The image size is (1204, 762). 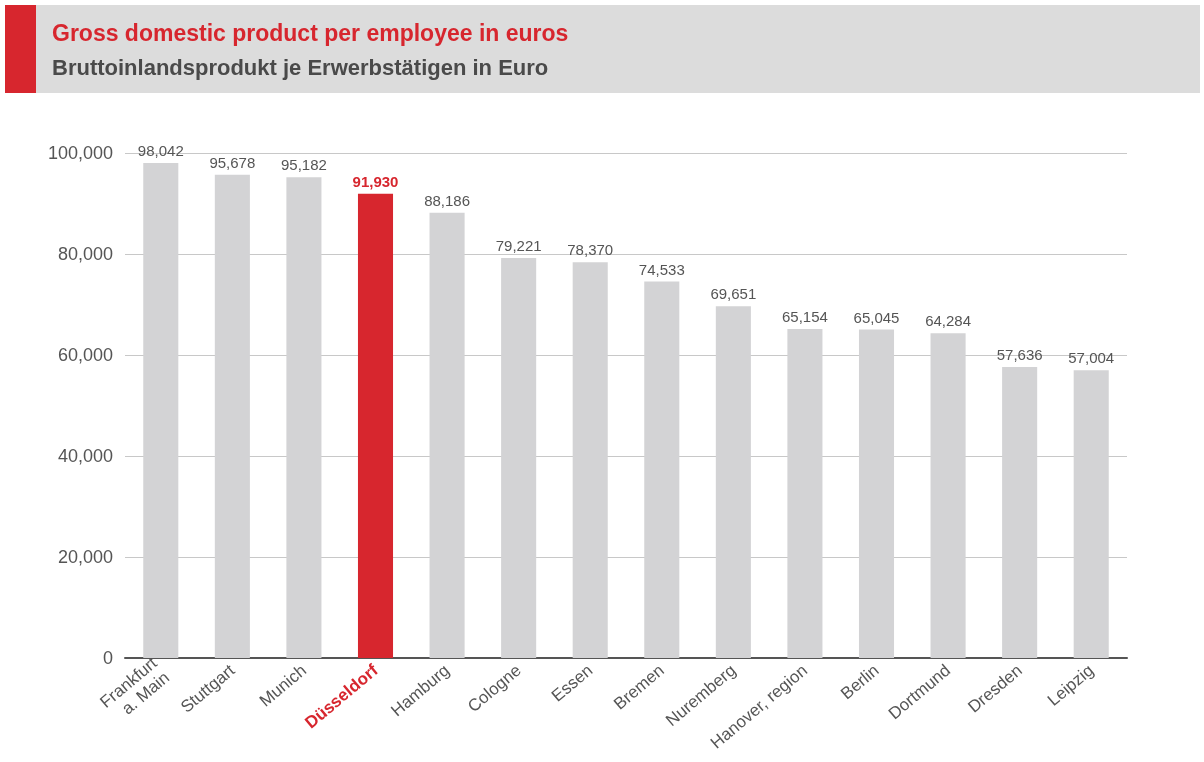 What do you see at coordinates (948, 321) in the screenshot?
I see `data-label: 64,284` at bounding box center [948, 321].